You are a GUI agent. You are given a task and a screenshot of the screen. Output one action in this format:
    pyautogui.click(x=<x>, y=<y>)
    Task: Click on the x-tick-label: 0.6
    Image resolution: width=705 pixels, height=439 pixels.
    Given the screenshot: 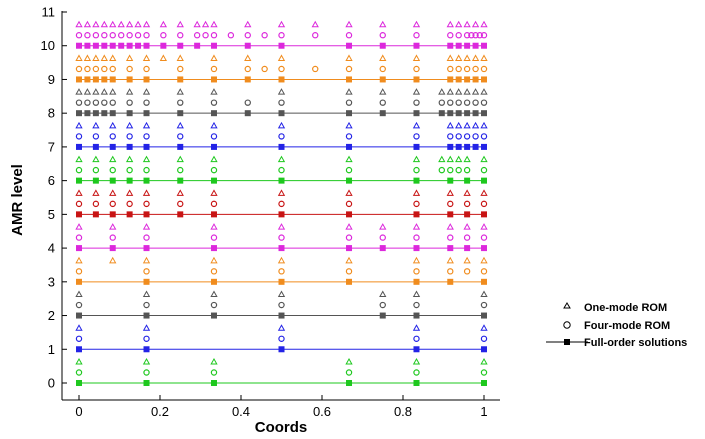 What is the action you would take?
    pyautogui.click(x=322, y=411)
    